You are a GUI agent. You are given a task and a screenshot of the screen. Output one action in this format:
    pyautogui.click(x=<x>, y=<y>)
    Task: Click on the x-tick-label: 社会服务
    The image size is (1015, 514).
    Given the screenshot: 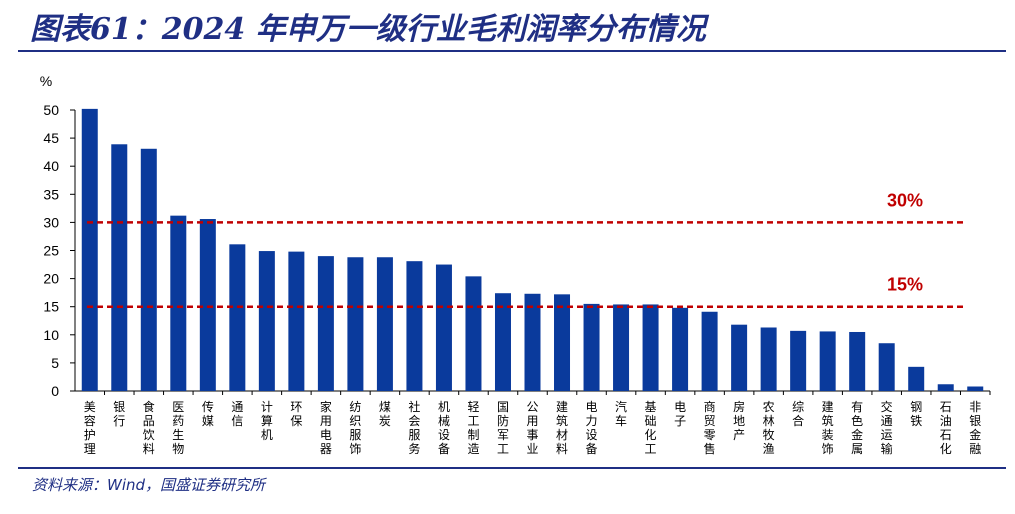 What is the action you would take?
    pyautogui.click(x=414, y=427)
    